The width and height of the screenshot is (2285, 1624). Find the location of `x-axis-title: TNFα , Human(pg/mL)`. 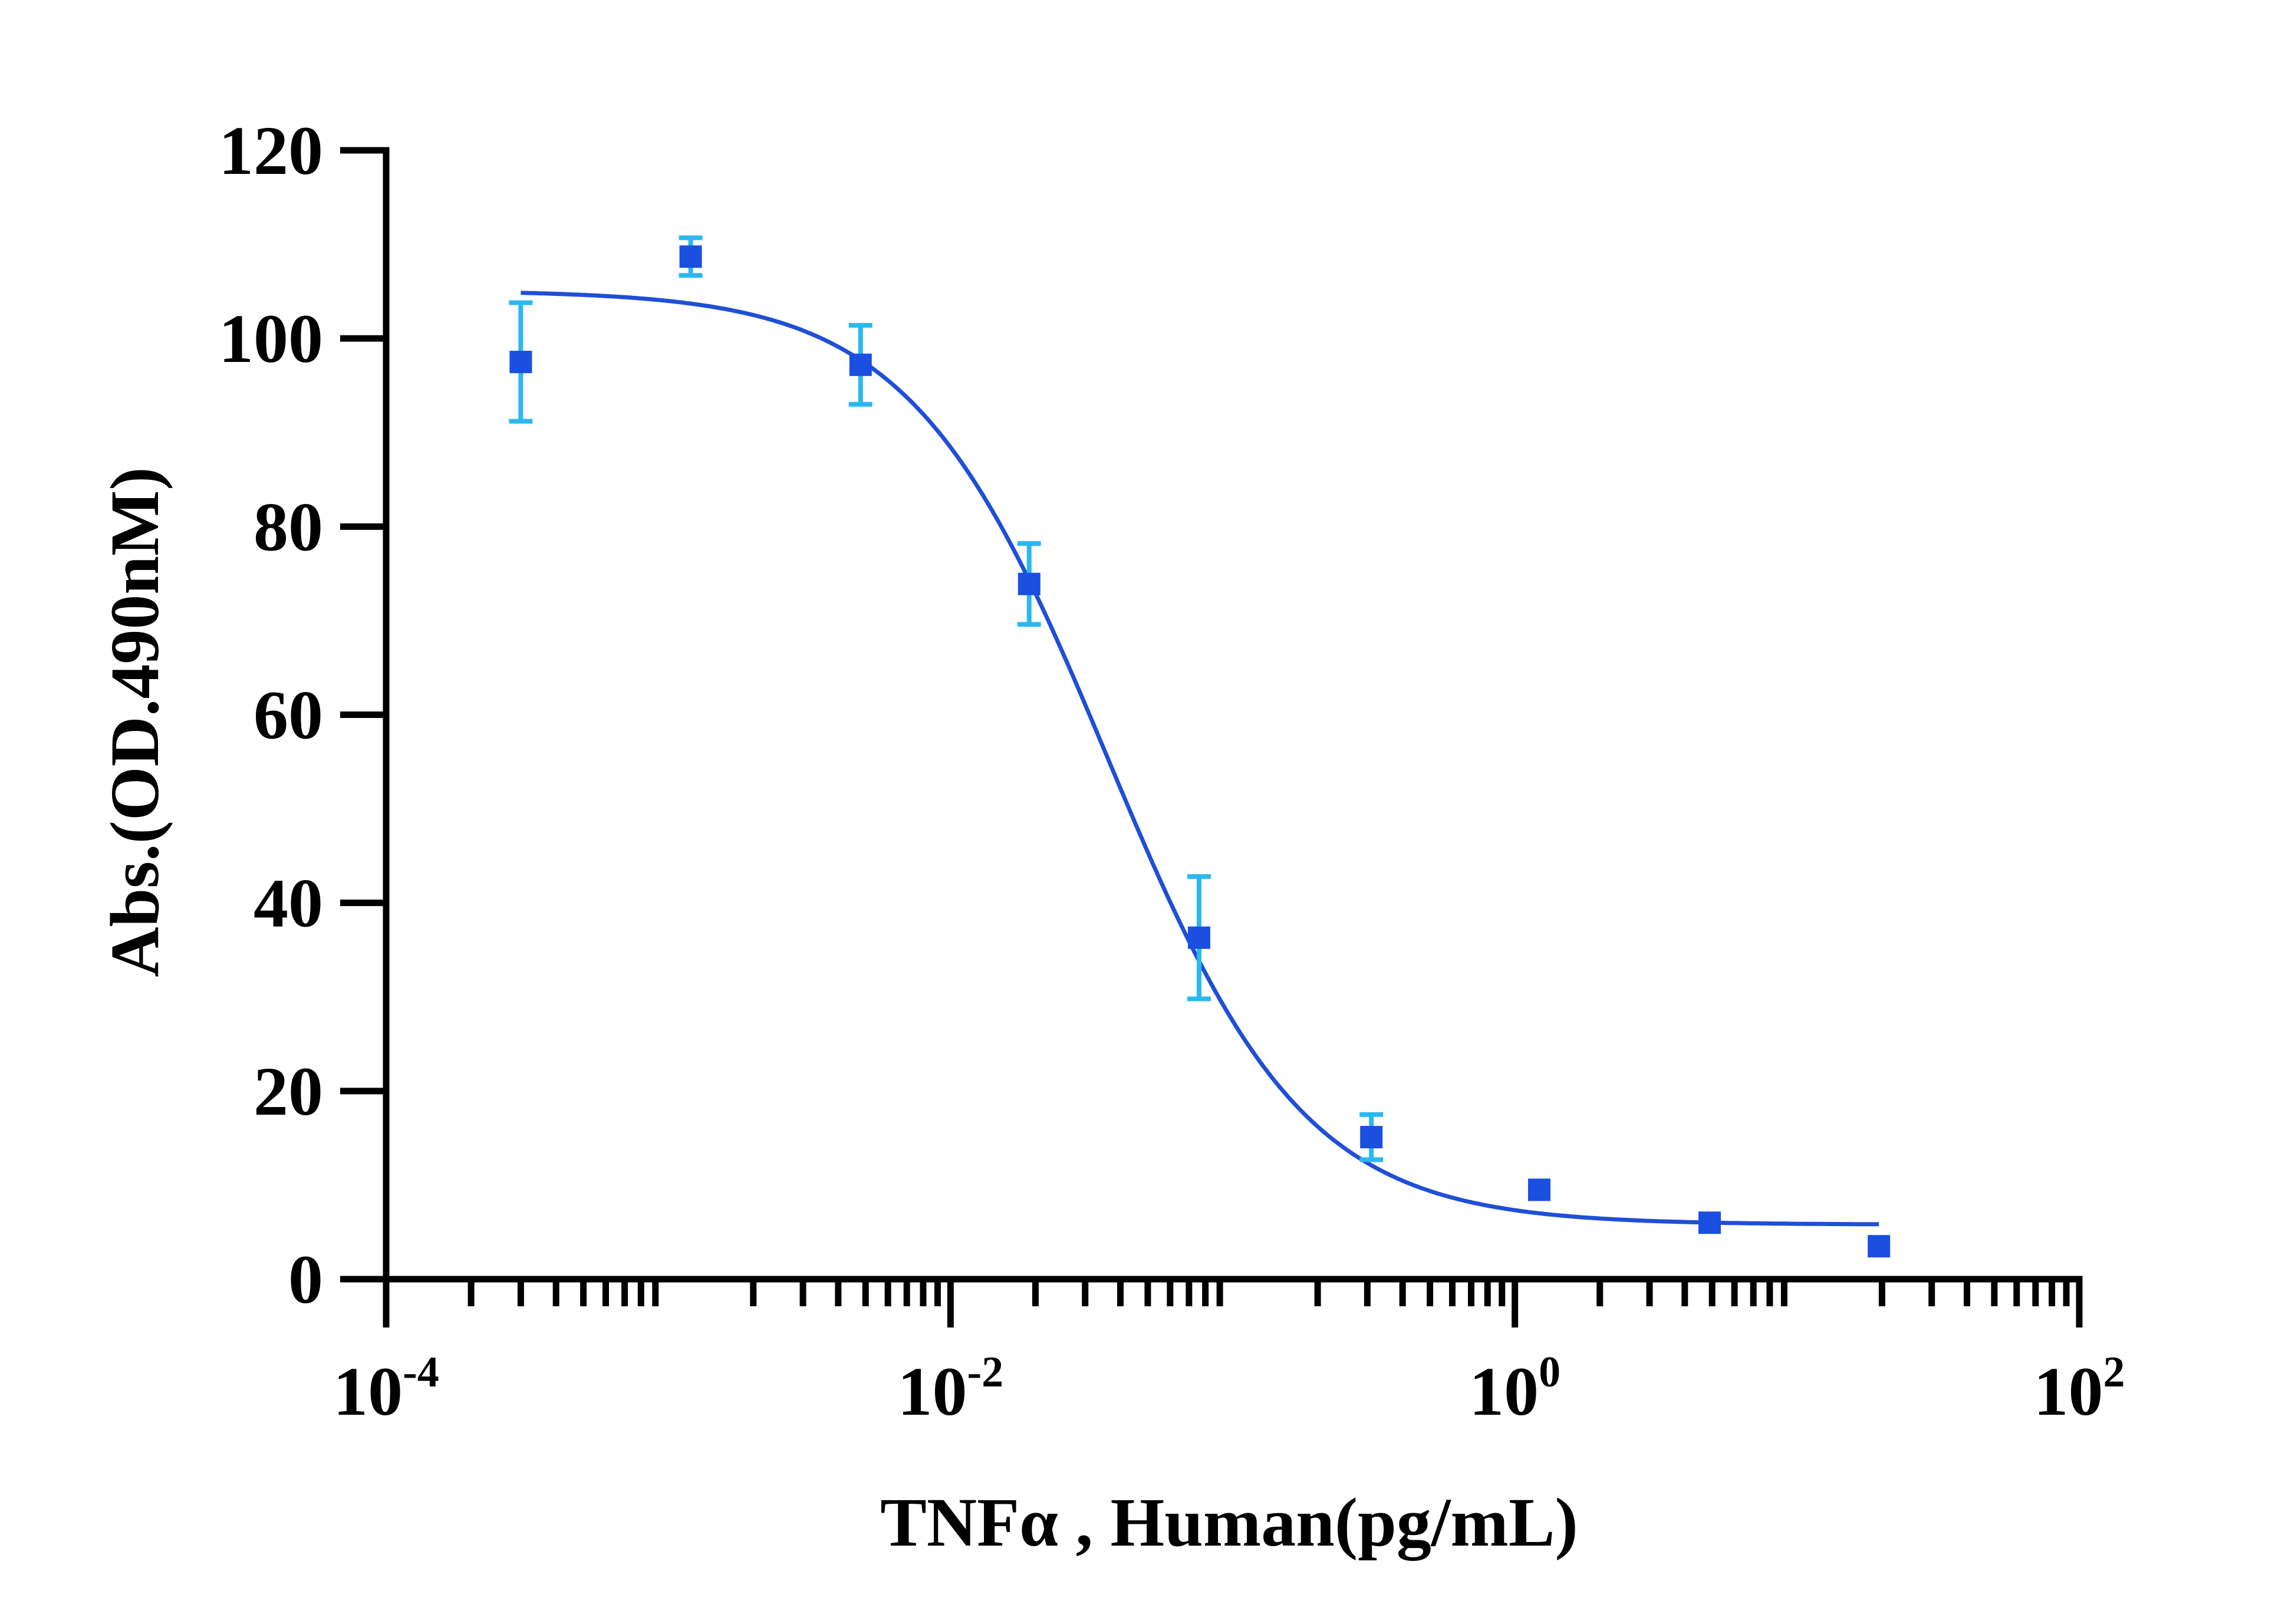

x-axis-title: TNFα , Human(pg/mL) is located at coordinates (1229, 1522).